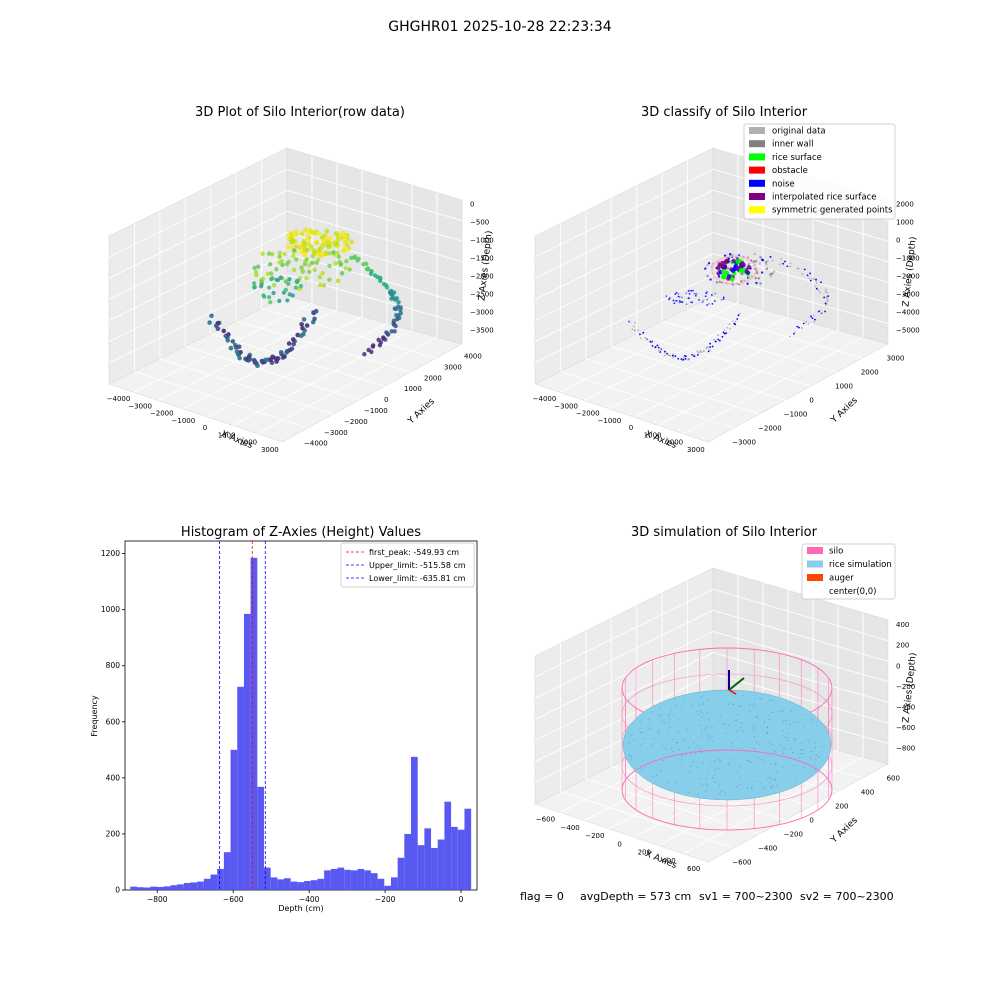 The width and height of the screenshot is (1000, 1000). What do you see at coordinates (227, 435) in the screenshot?
I see `x-tick-label: 1000` at bounding box center [227, 435].